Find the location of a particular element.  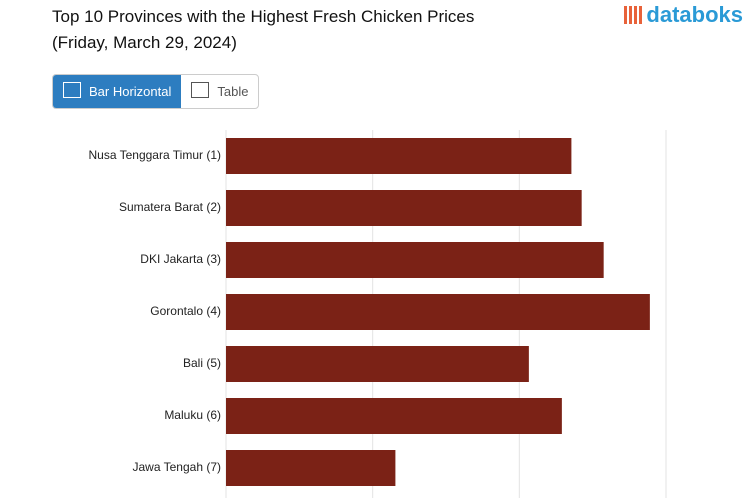

chart-subtitle: (Friday, March 29, 2024) is located at coordinates (144, 42).